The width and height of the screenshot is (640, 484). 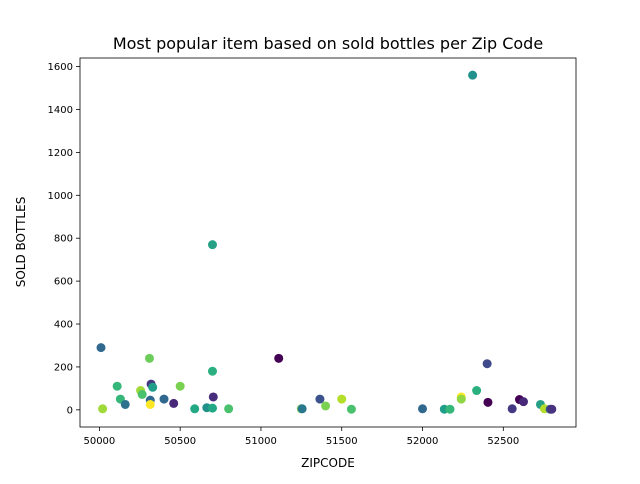 I want to click on y-tick-label: 1400, so click(x=60, y=110).